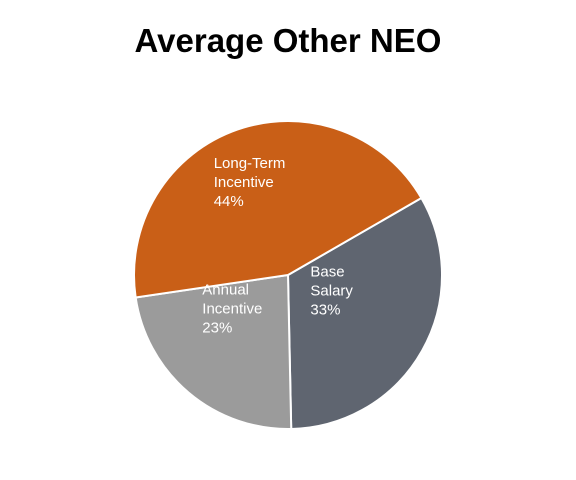 This screenshot has height=480, width=576. I want to click on slice-value-label: 23%, so click(217, 328).